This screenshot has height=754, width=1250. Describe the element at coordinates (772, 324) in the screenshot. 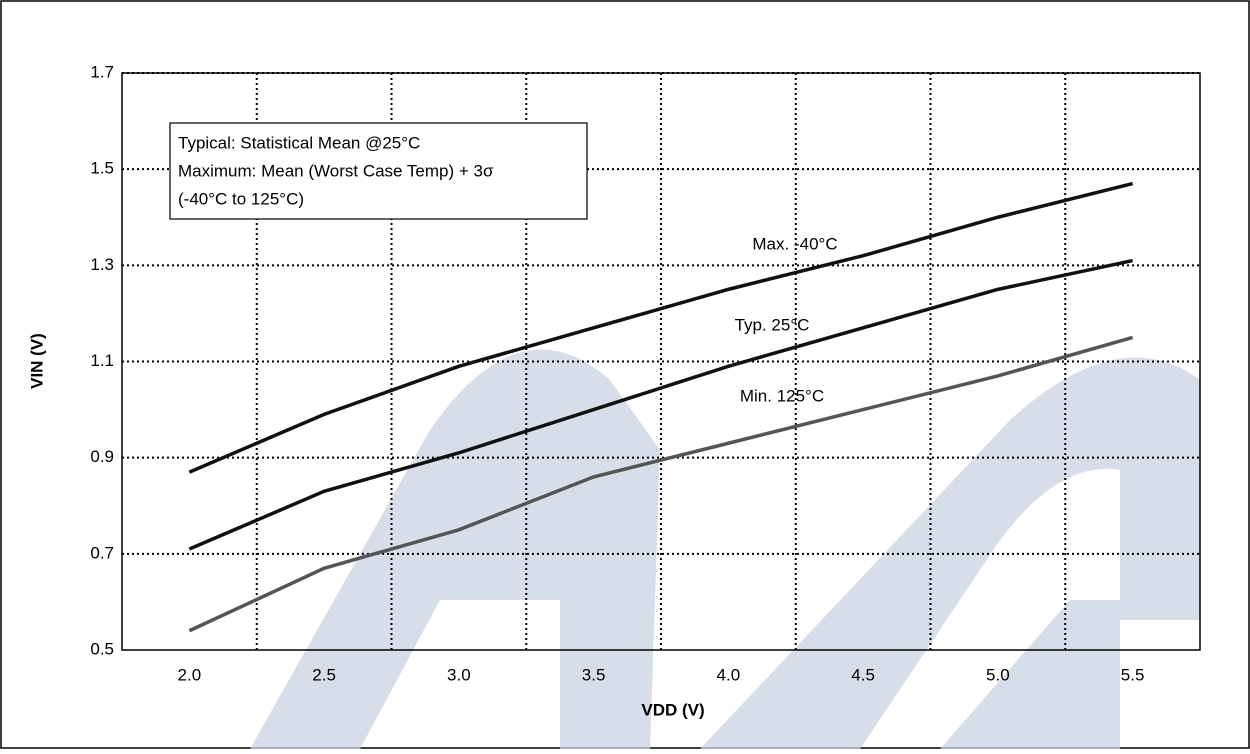

I see `series-label: Typ. 25°C` at that location.